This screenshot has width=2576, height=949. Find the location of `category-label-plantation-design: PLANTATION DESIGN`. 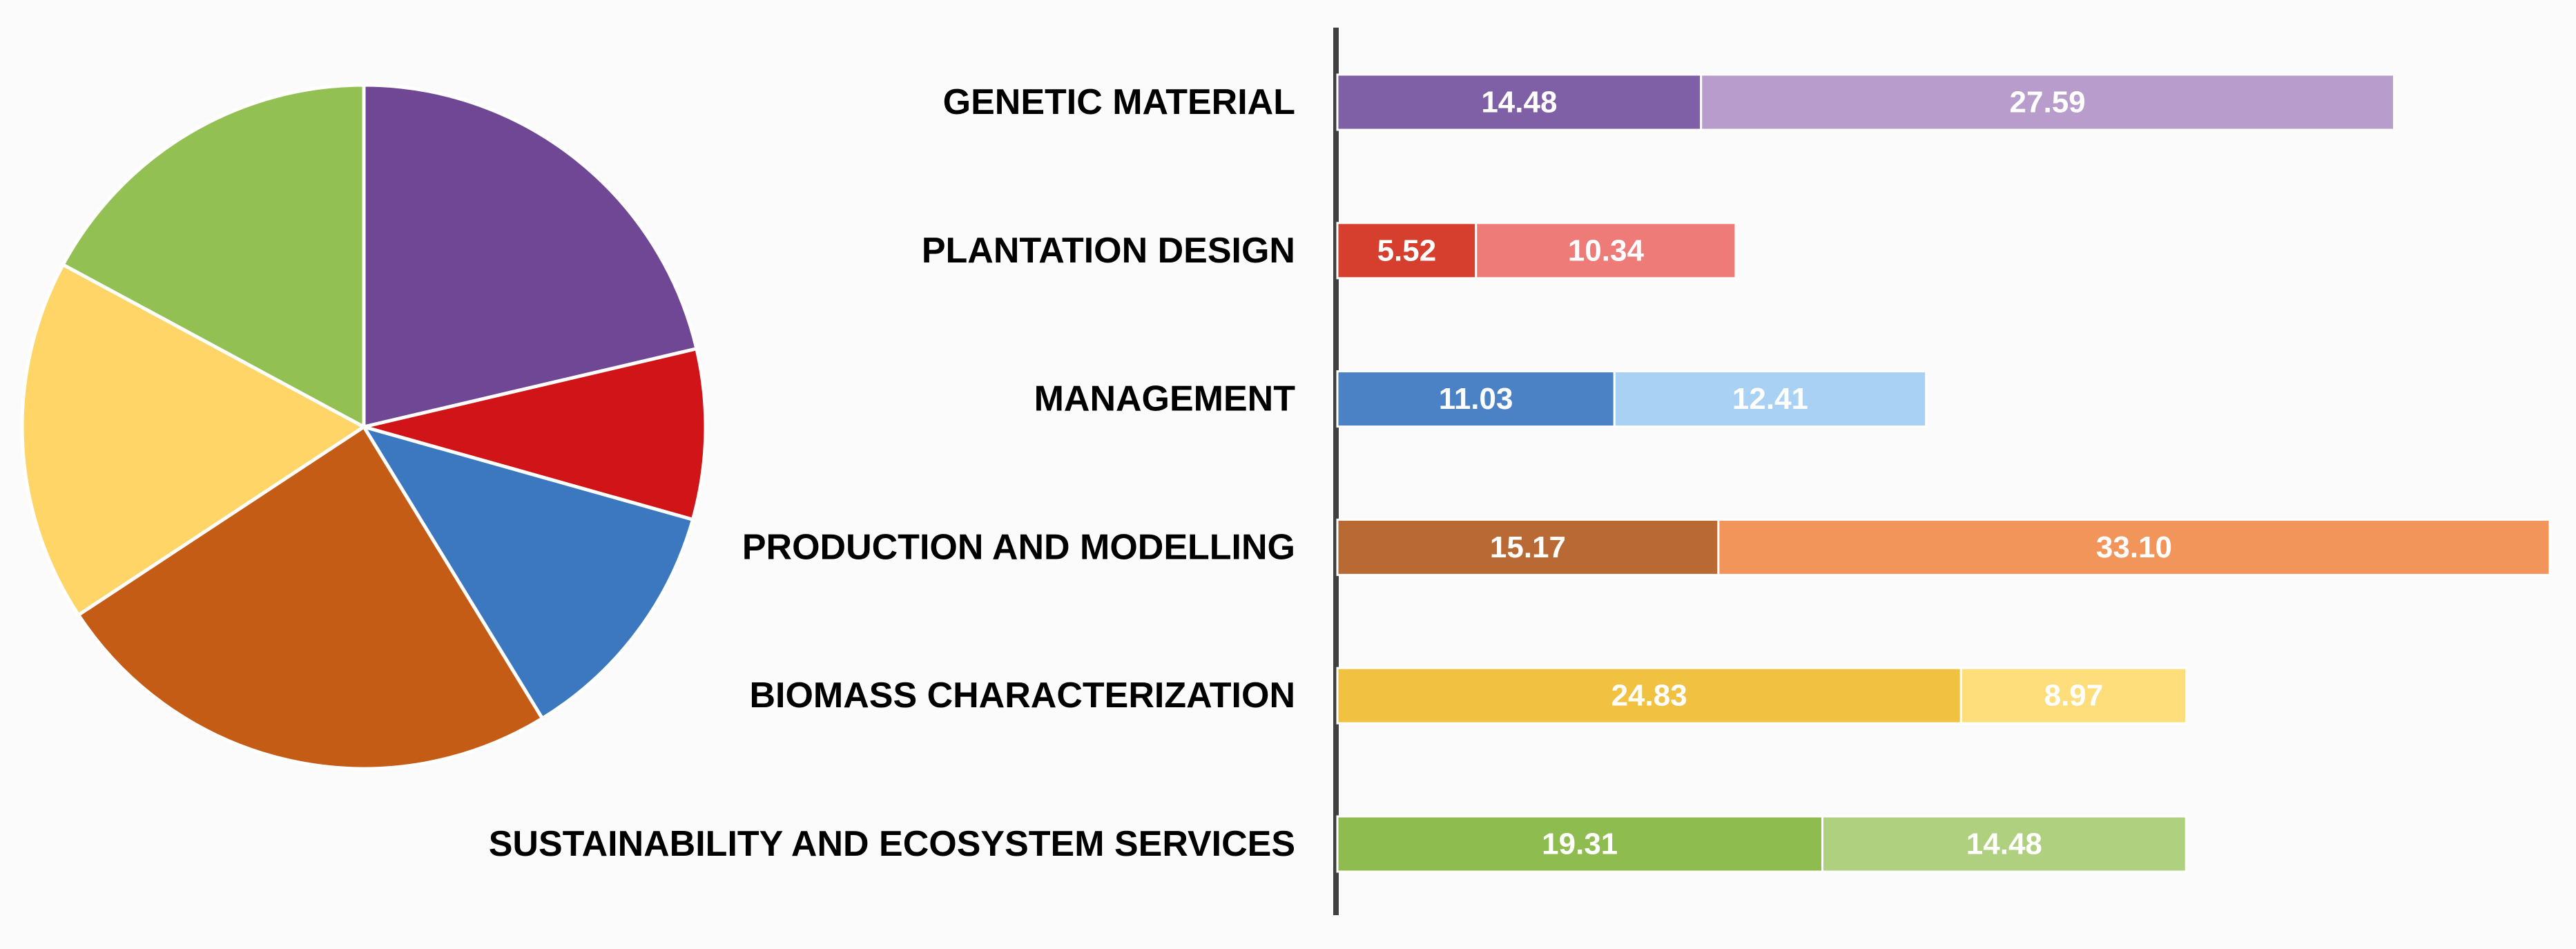

category-label-plantation-design: PLANTATION DESIGN is located at coordinates (1108, 251).